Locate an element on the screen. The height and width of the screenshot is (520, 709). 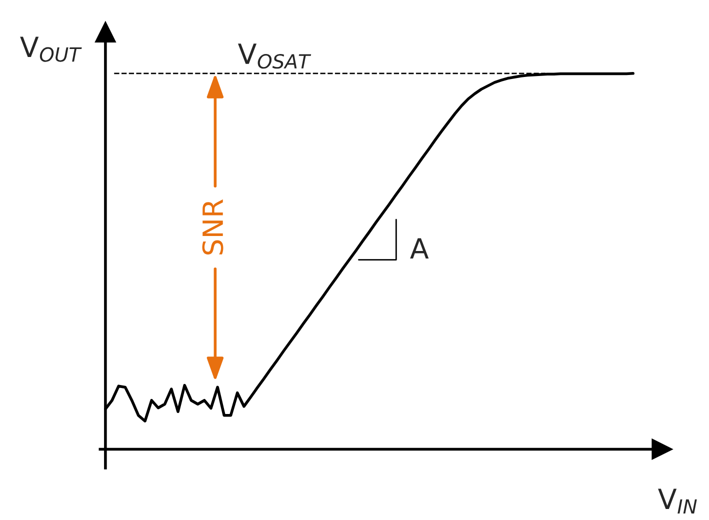
annotation: A is located at coordinates (419, 248).